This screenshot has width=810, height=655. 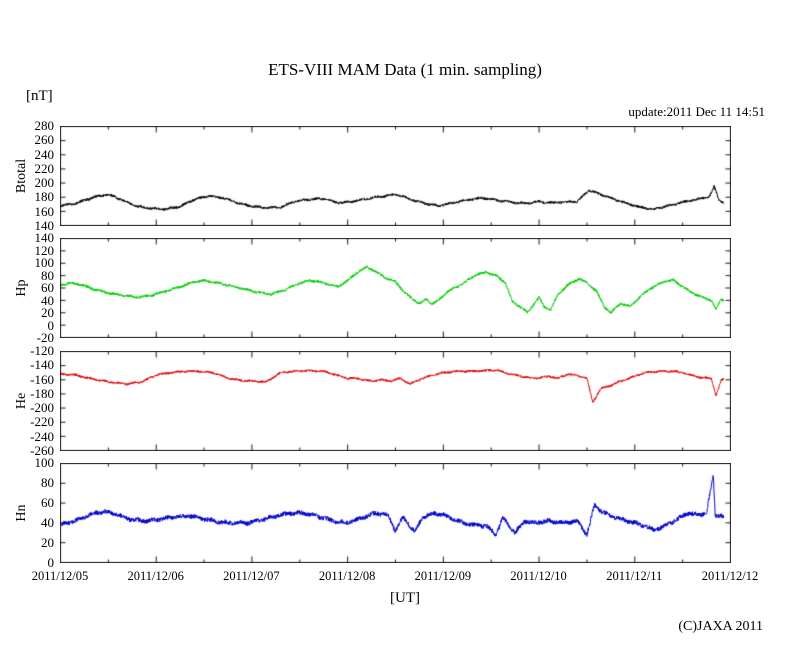 I want to click on chart-title: ETS-VIII MAM Data (1 min. sampling), so click(x=405, y=69).